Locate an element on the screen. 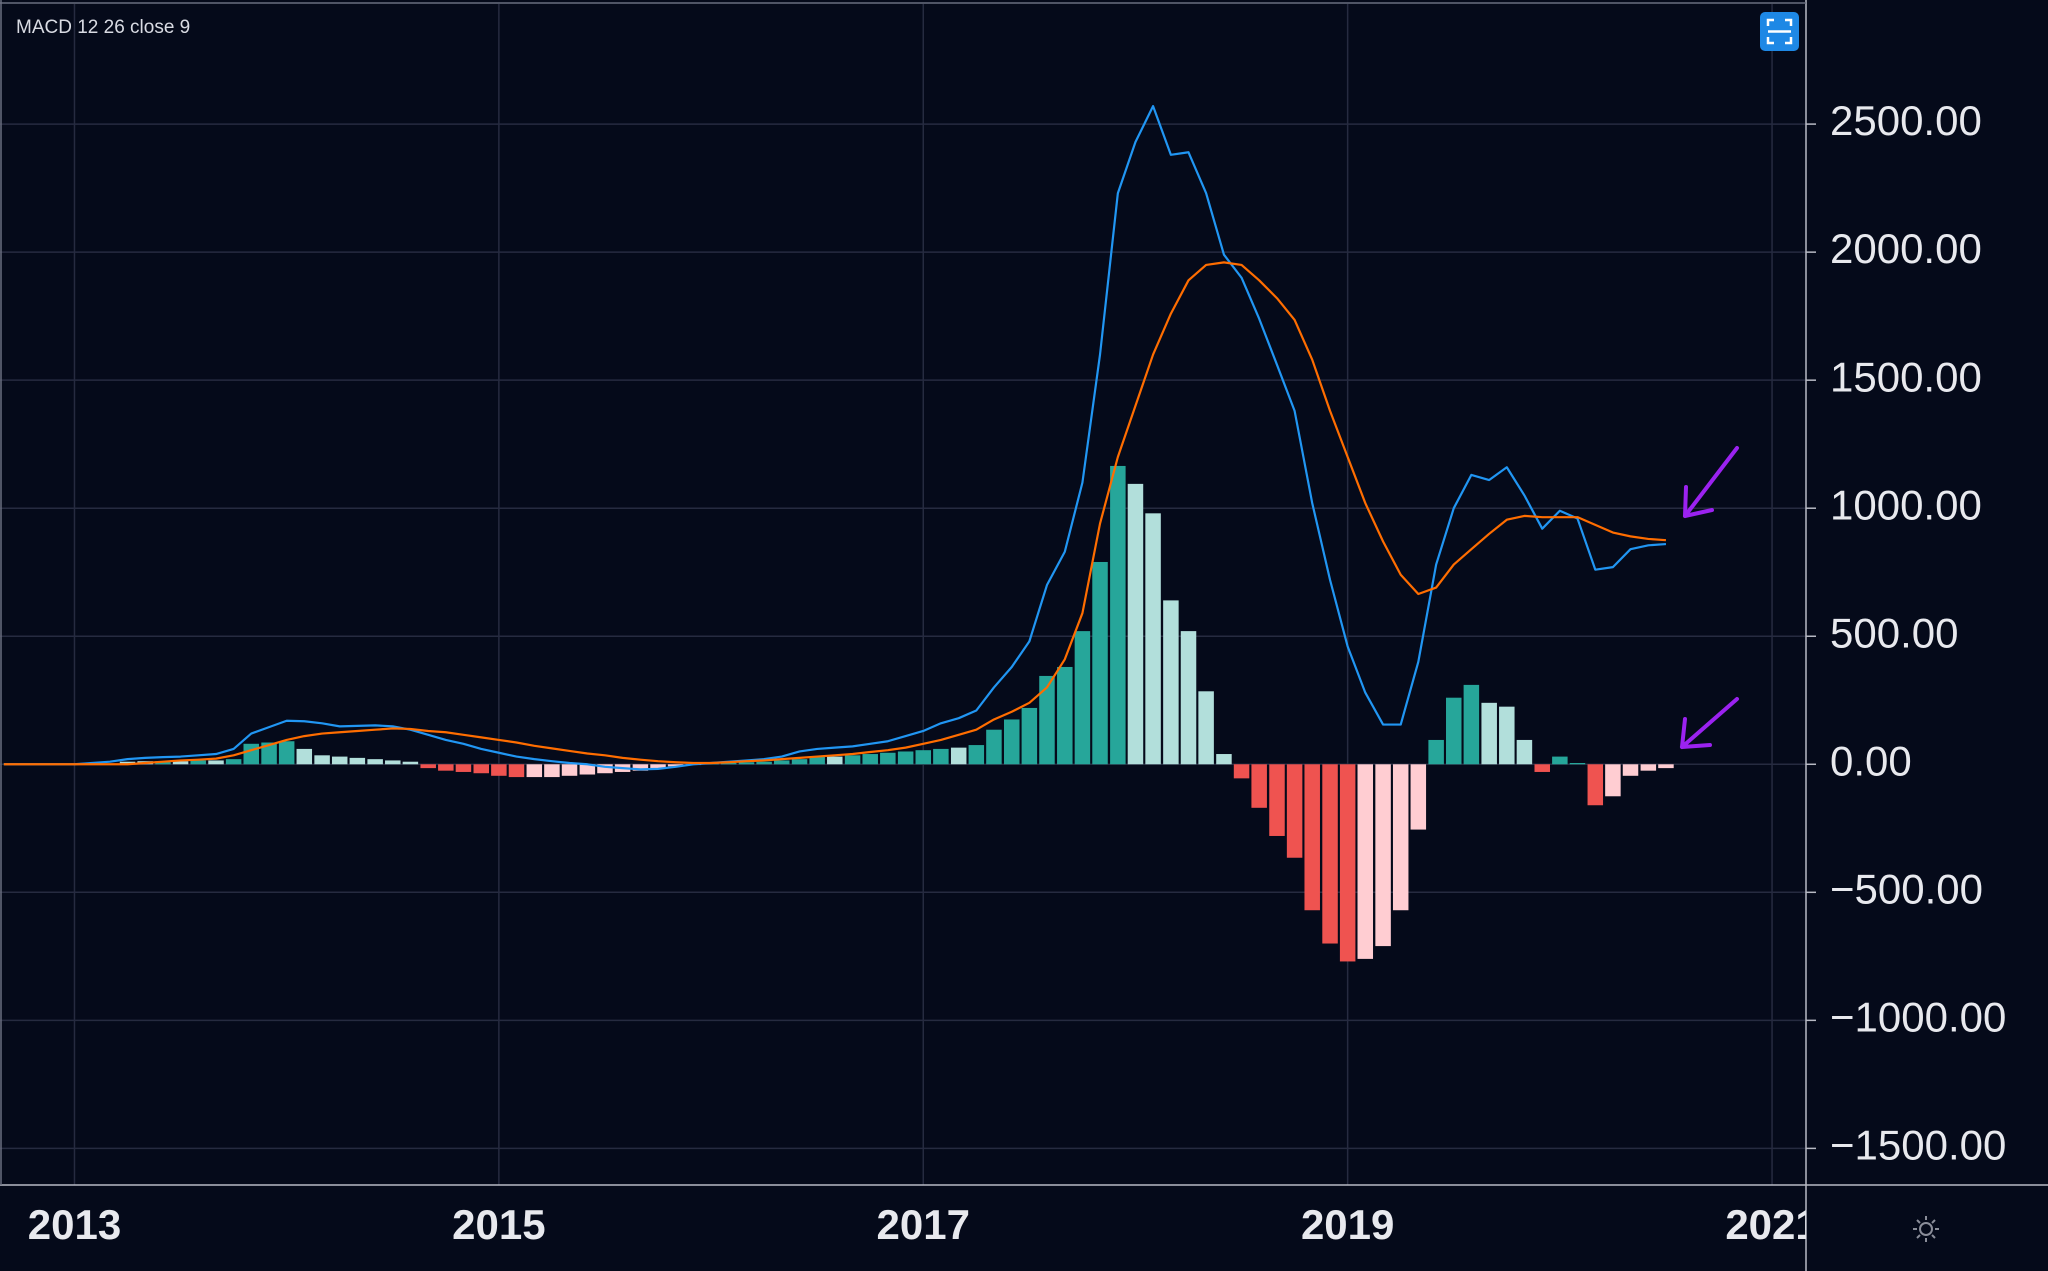 This screenshot has height=1271, width=2048. x-tick-label: 2017 is located at coordinates (923, 1224).